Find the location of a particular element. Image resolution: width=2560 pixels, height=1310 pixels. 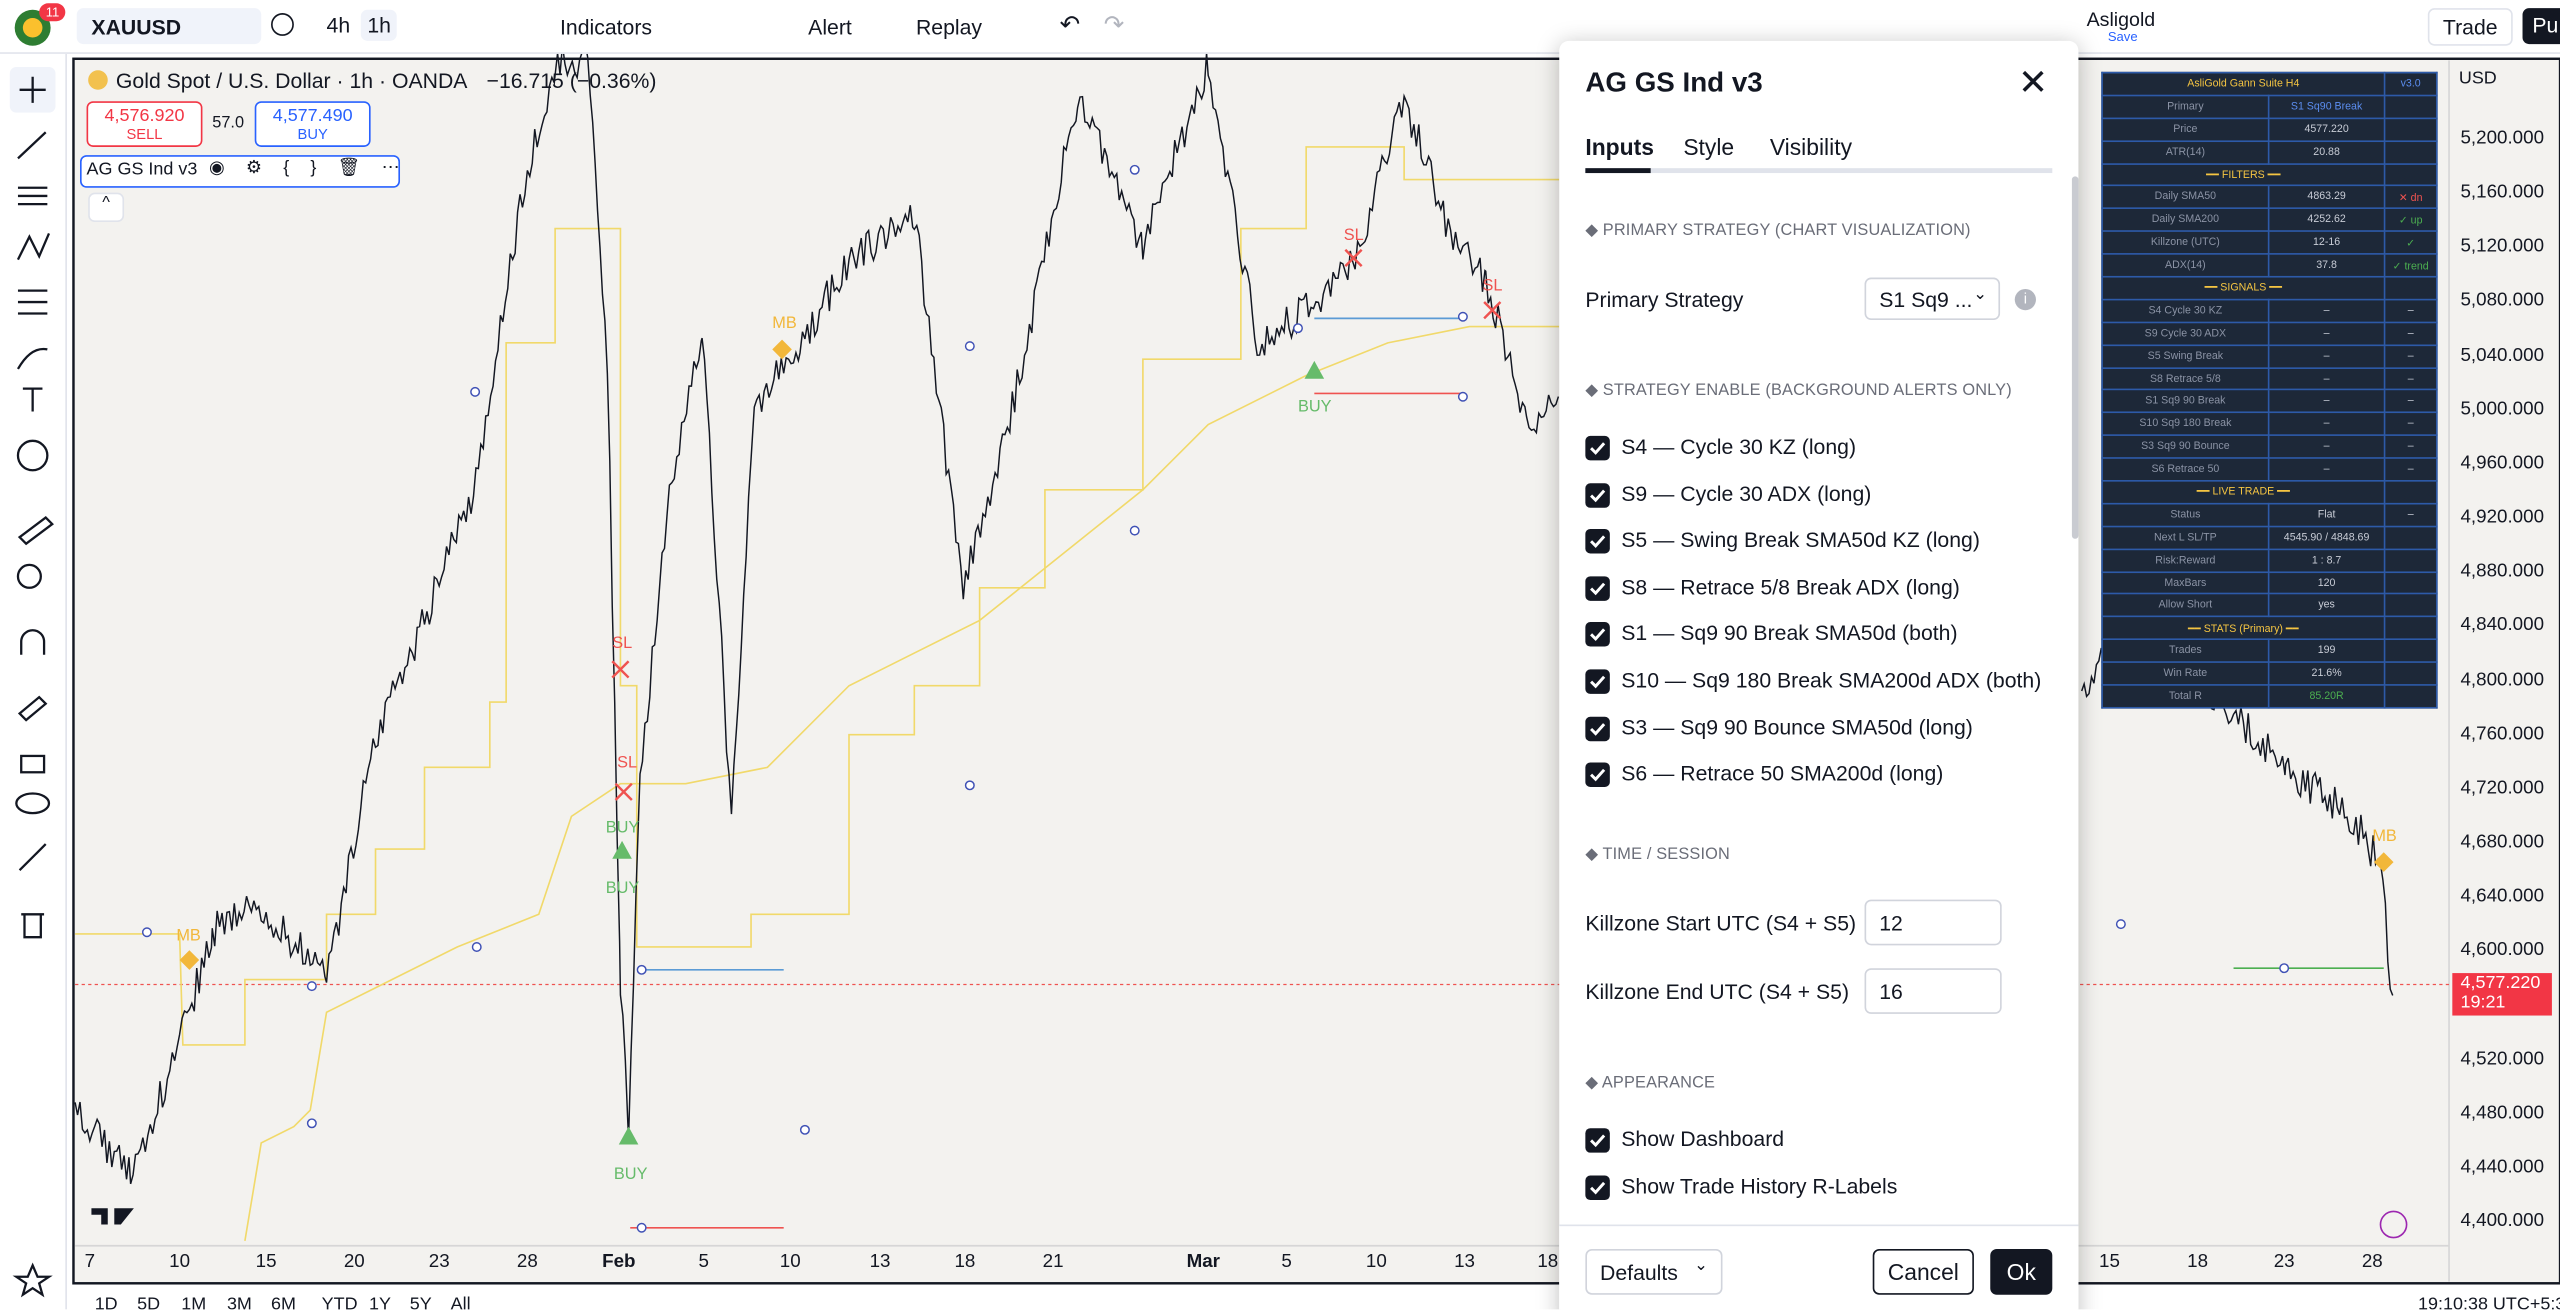

ok-button: Ok is located at coordinates (2021, 1272).